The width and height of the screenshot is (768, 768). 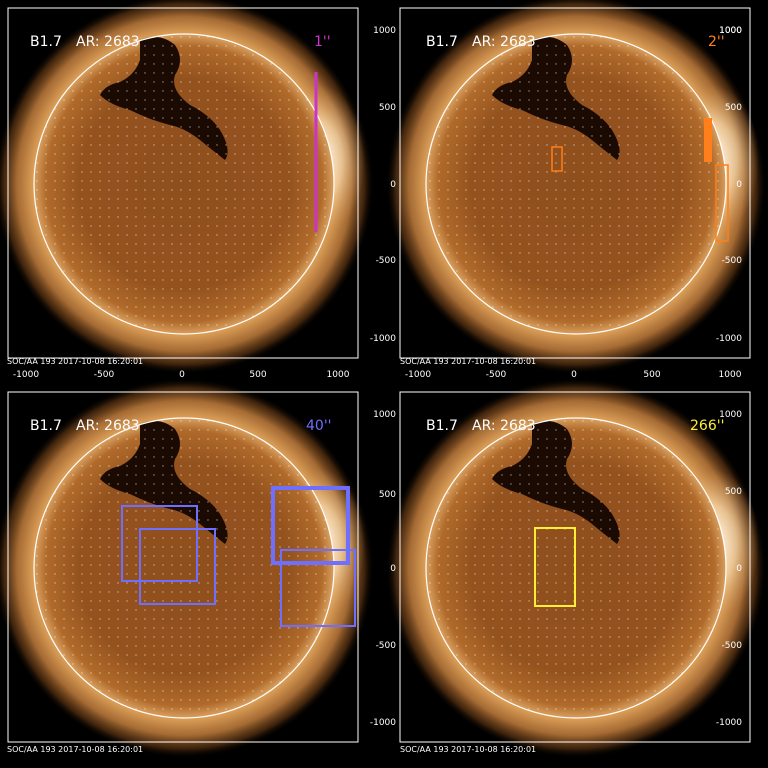 What do you see at coordinates (383, 185) in the screenshot?
I see `y-axis-labels-top: 1000 500 0 -500 -1000` at bounding box center [383, 185].